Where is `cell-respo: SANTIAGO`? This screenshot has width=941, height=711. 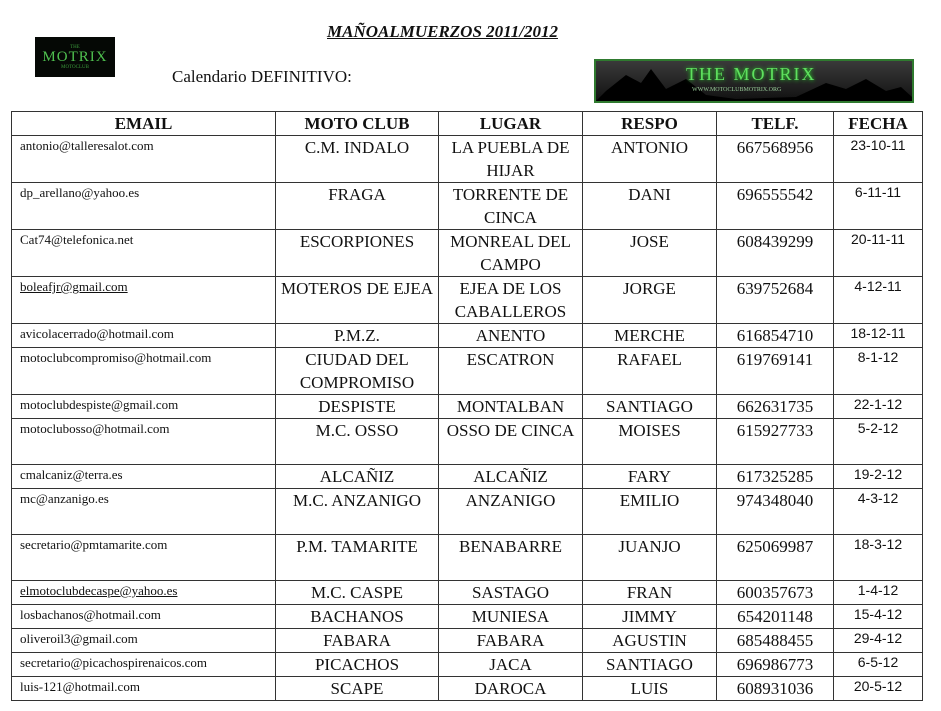
cell-respo: SANTIAGO is located at coordinates (649, 406).